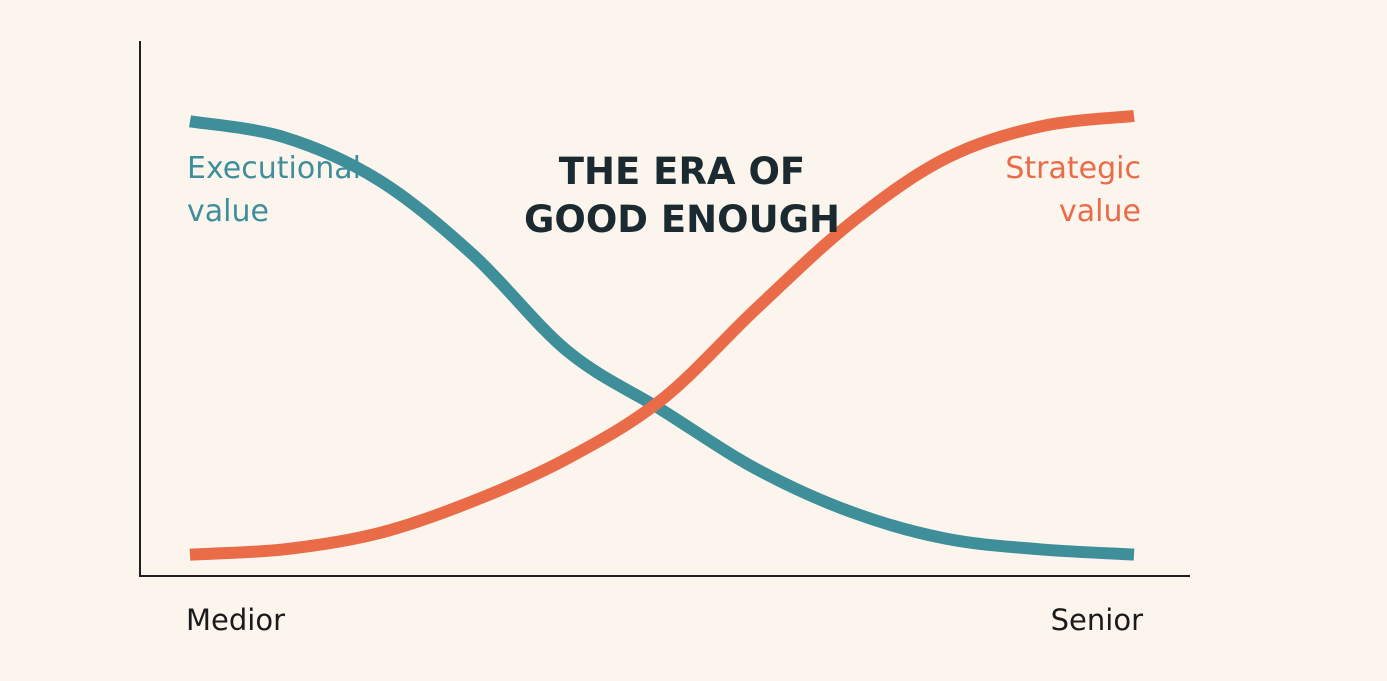  Describe the element at coordinates (1073, 190) in the screenshot. I see `series-label-strategic: Strategic value` at that location.